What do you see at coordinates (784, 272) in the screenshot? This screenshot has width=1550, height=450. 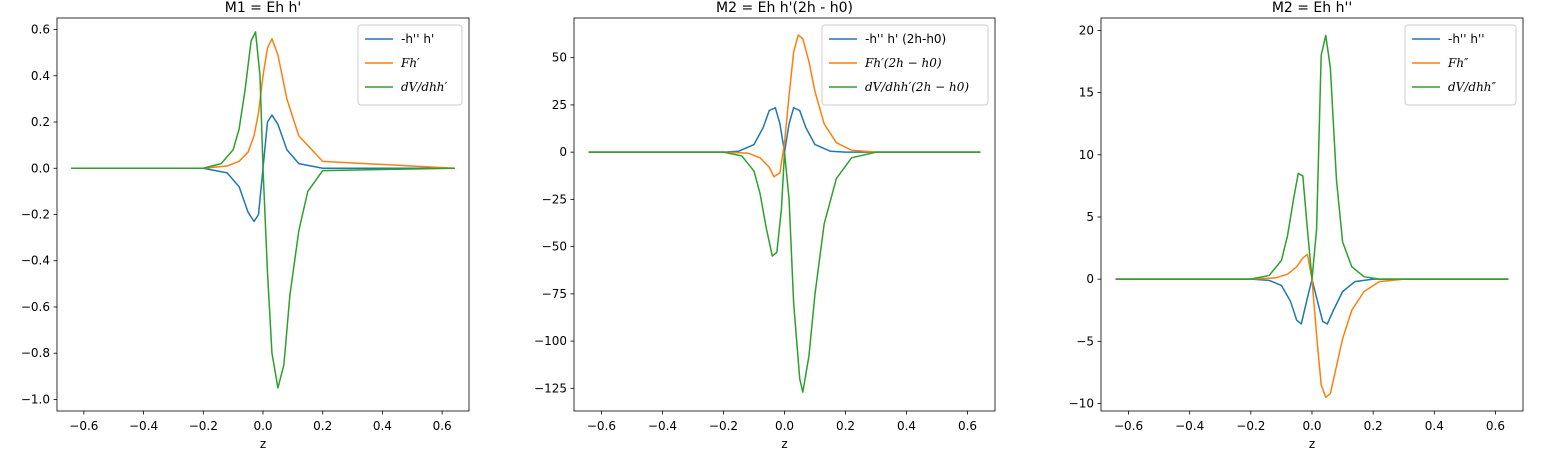 I see `series-line-dv-dhh-2h-h0` at bounding box center [784, 272].